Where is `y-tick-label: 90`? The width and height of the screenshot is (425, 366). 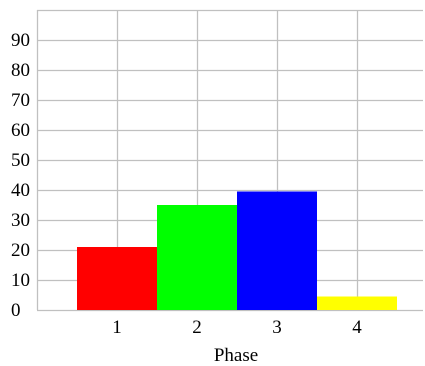 y-tick-label: 90 is located at coordinates (20, 40).